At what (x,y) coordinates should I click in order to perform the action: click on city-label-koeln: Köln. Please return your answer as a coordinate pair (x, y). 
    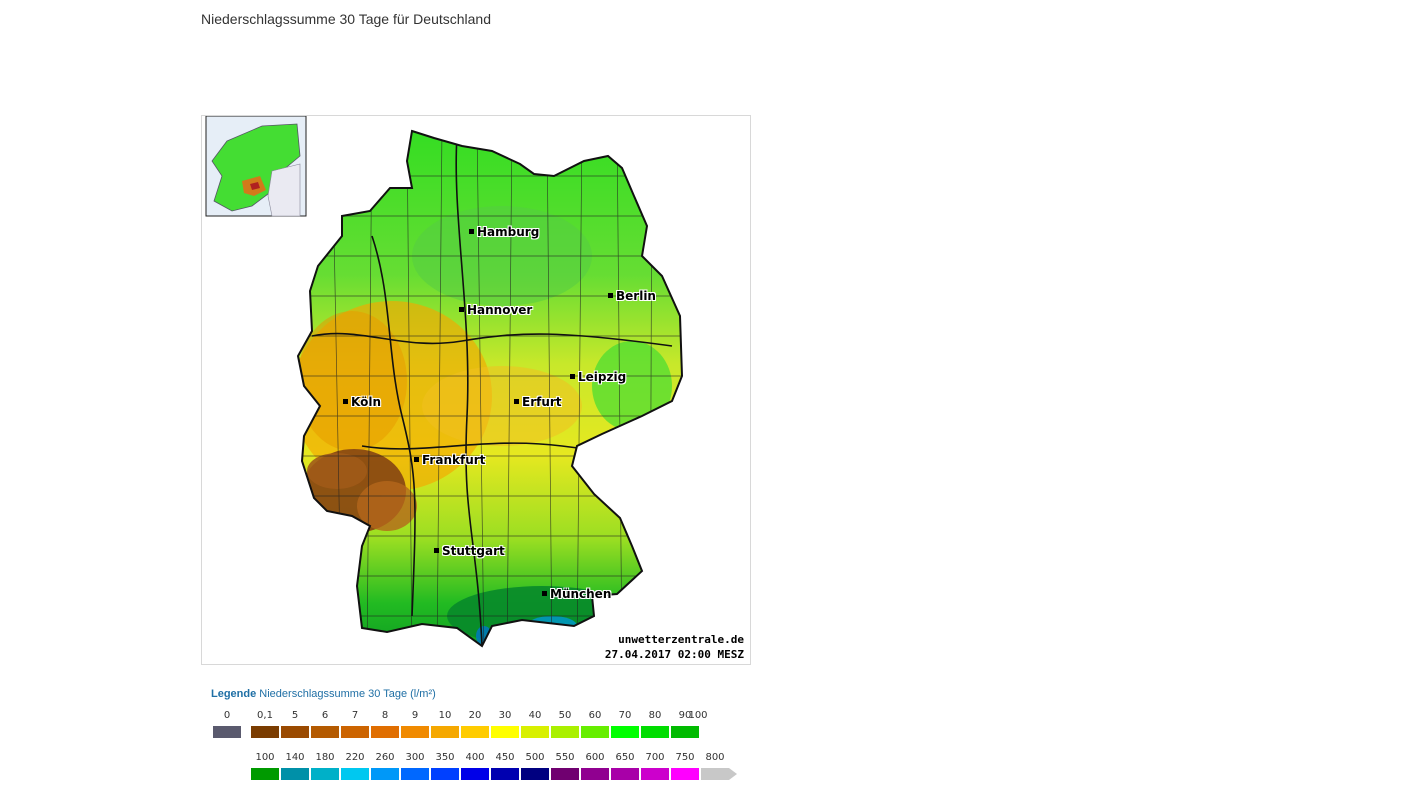
    Looking at the image, I should click on (362, 402).